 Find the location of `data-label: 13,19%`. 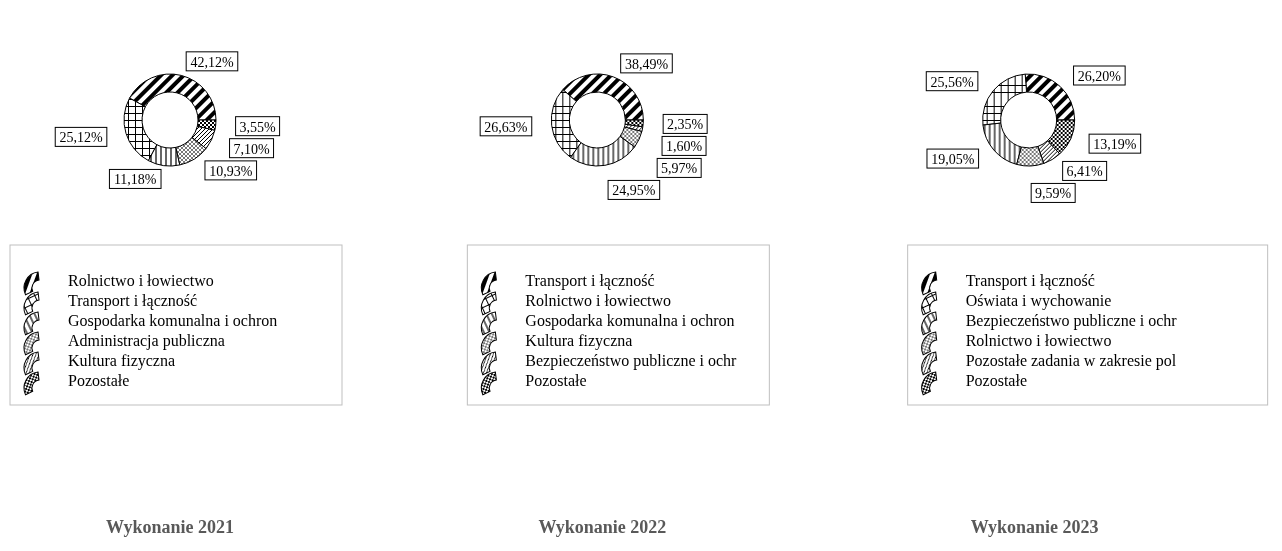

data-label: 13,19% is located at coordinates (1115, 145).